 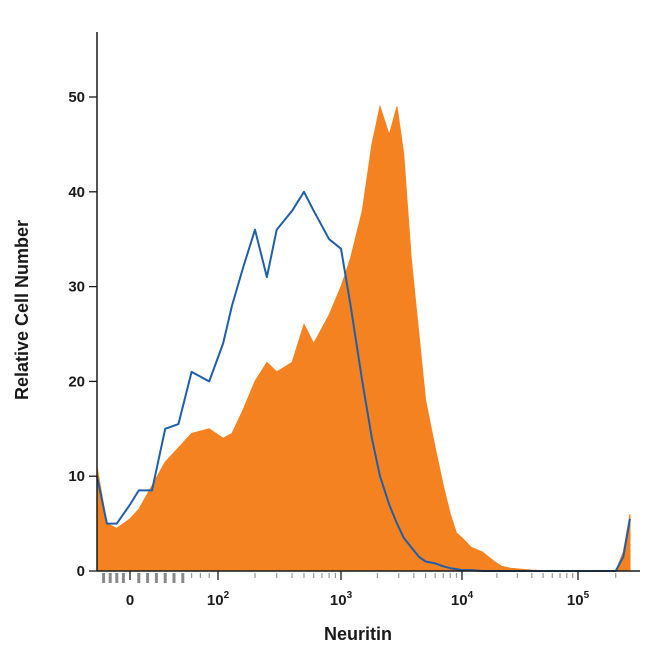 I want to click on x-tick-label-0: 0, so click(x=130, y=600).